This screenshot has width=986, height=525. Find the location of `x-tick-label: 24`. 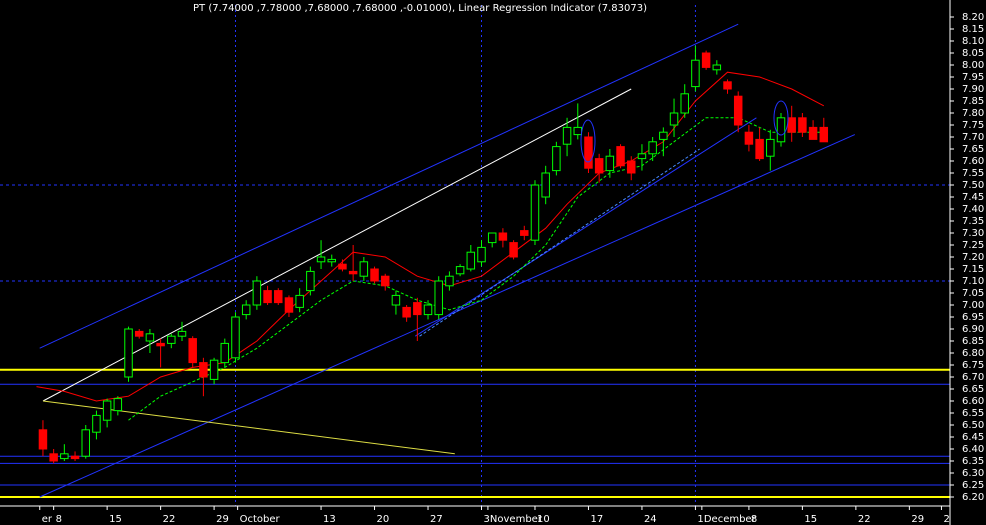

x-tick-label: 24 is located at coordinates (650, 519).